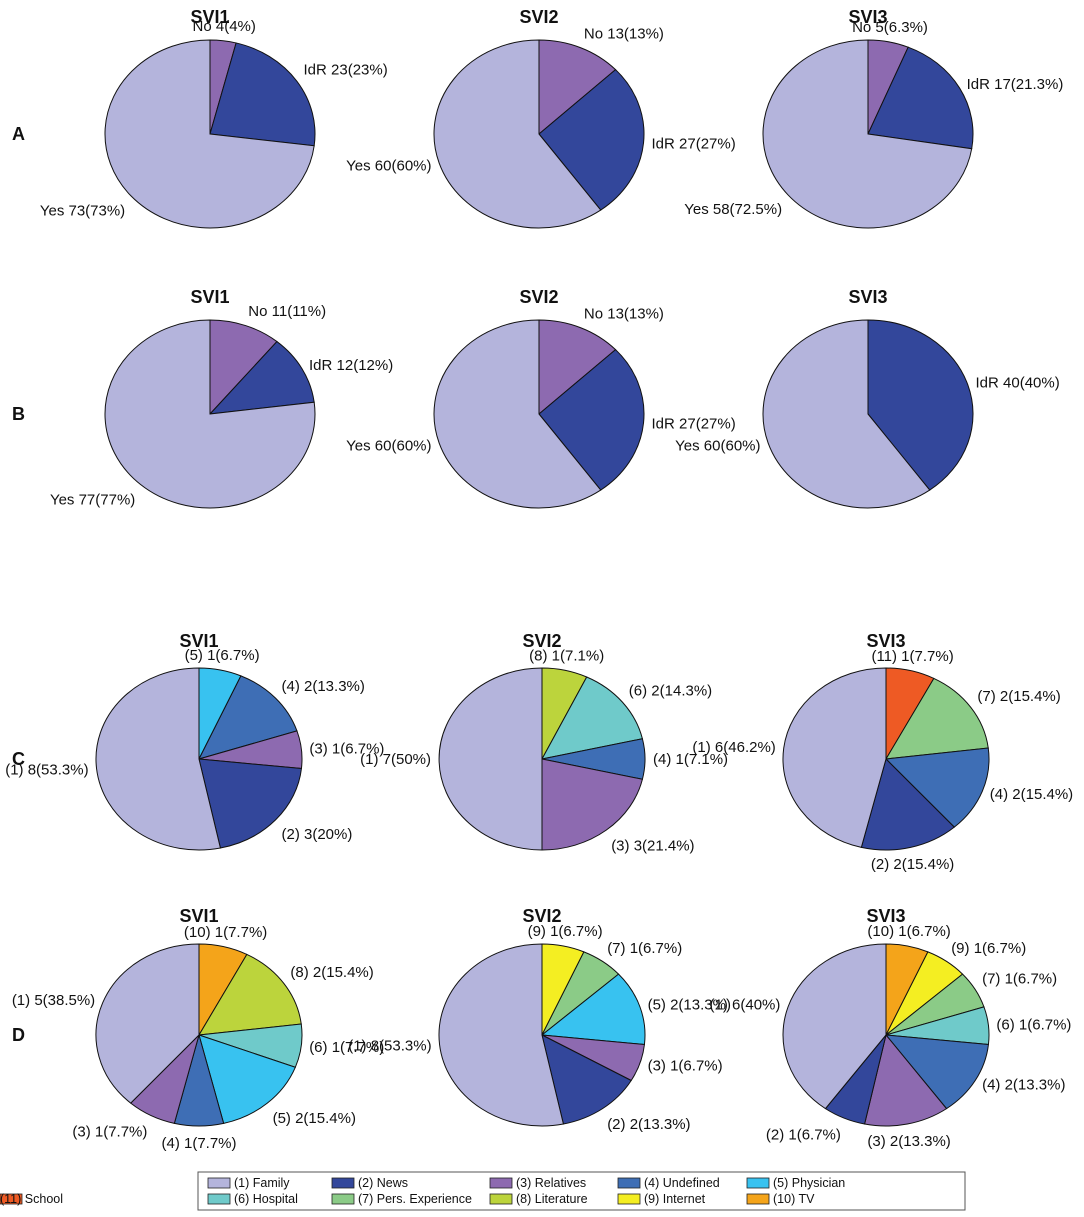 The height and width of the screenshot is (1217, 1084). I want to click on slice-label: (5) 1(6.7%), so click(222, 655).